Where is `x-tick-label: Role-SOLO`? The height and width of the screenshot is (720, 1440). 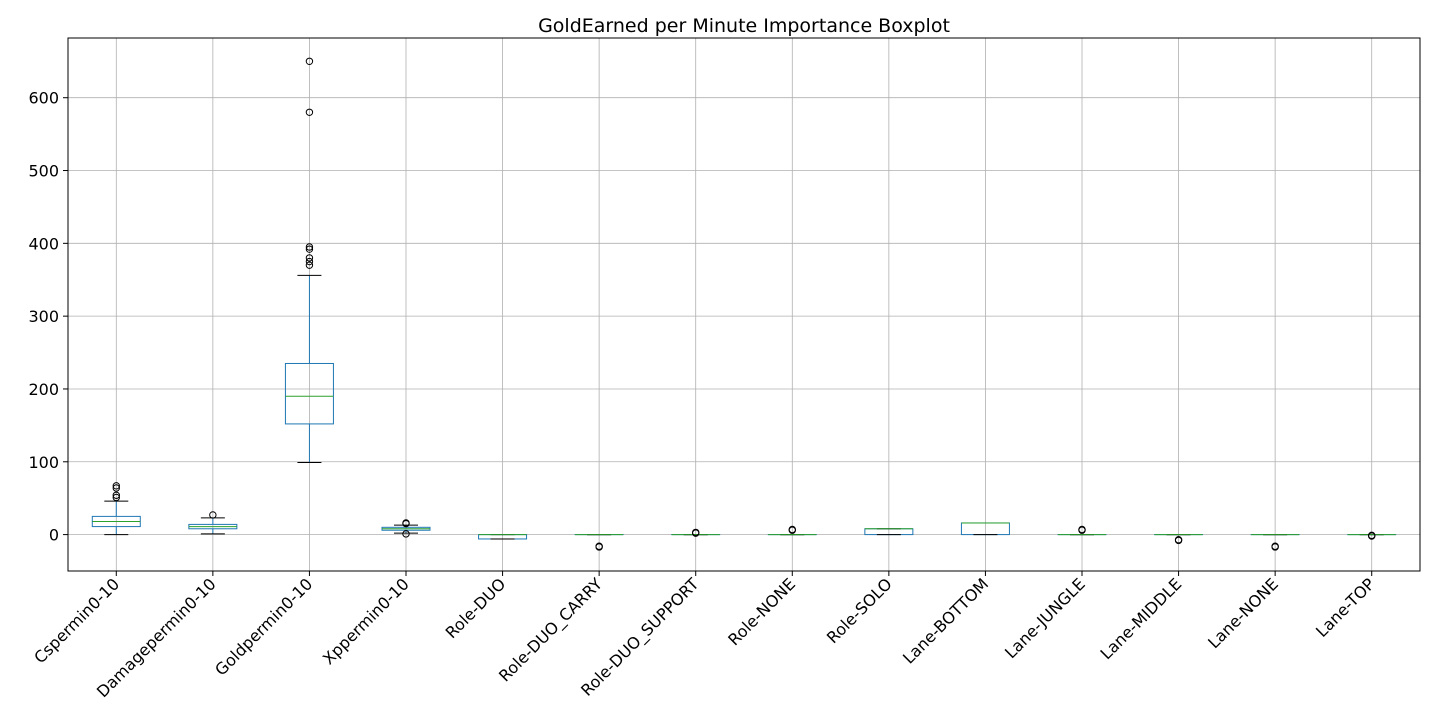
x-tick-label: Role-SOLO is located at coordinates (859, 610).